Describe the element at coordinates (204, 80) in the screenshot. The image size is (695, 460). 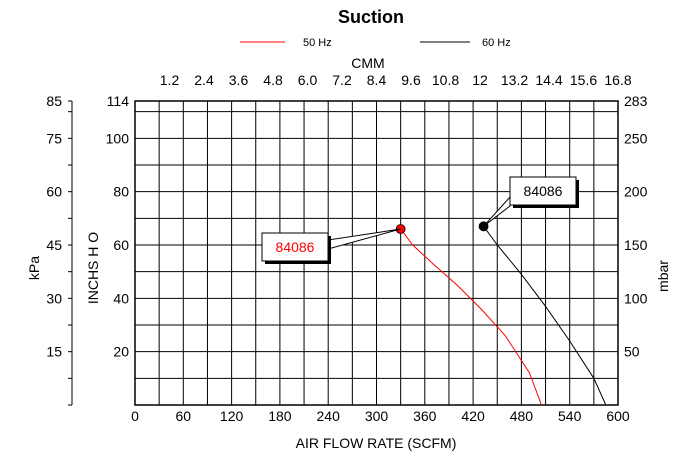
I see `x2-tick-label: 2.4` at that location.